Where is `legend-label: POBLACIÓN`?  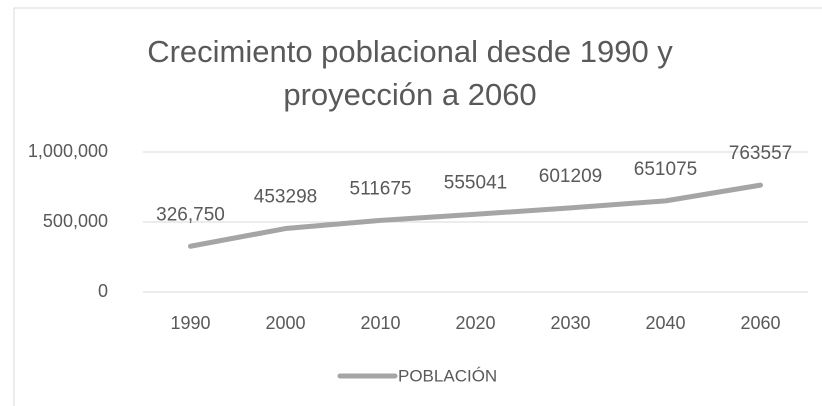 legend-label: POBLACIÓN is located at coordinates (447, 375).